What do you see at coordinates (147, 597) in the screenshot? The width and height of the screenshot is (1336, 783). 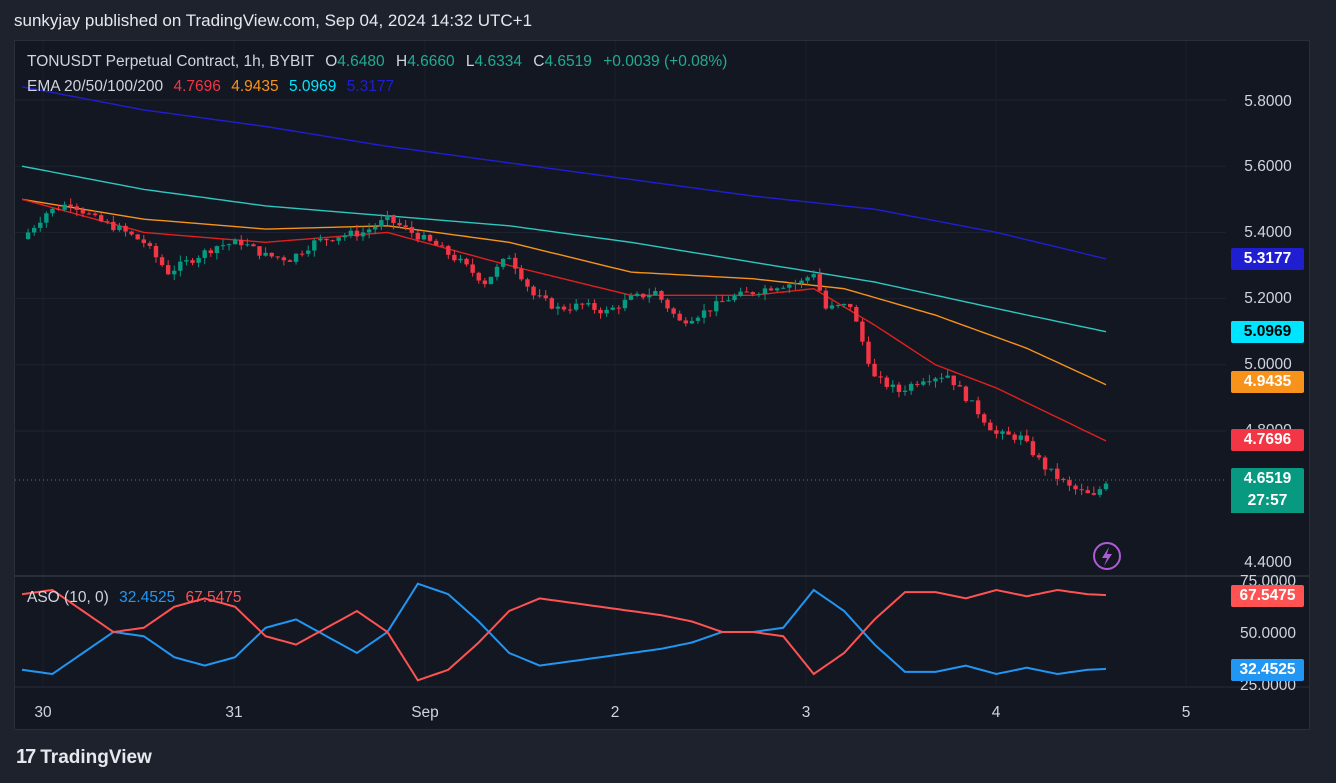 I see `aso-bull-value: 32.4525` at bounding box center [147, 597].